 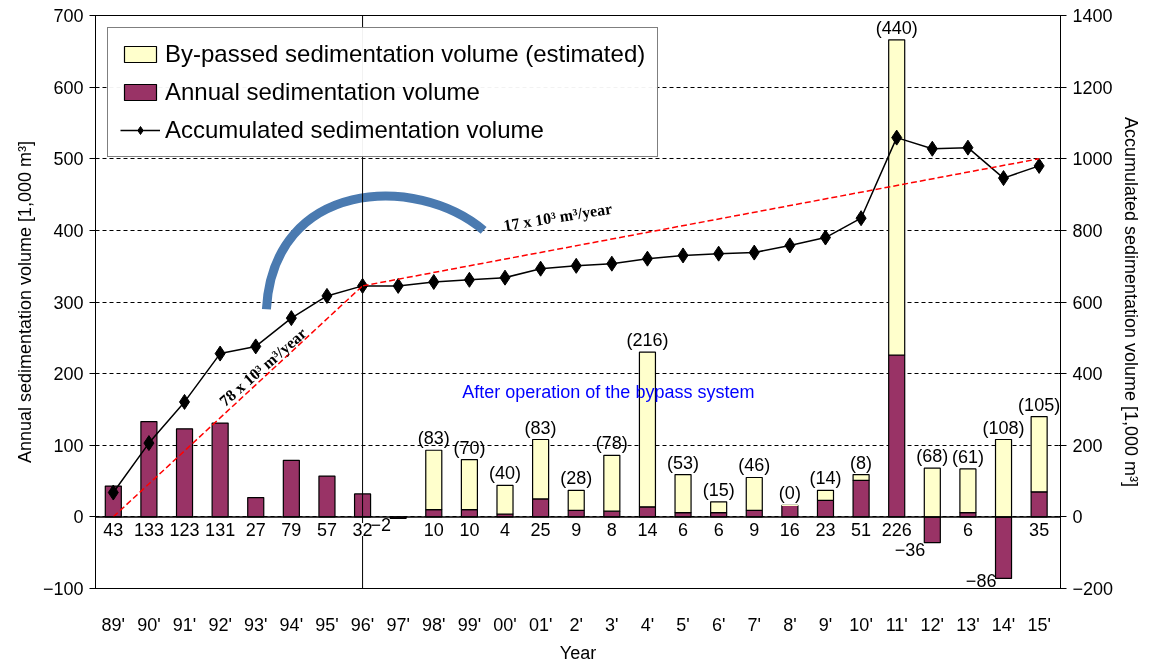 What do you see at coordinates (1092, 87) in the screenshot?
I see `y2-tick-label: 1200` at bounding box center [1092, 87].